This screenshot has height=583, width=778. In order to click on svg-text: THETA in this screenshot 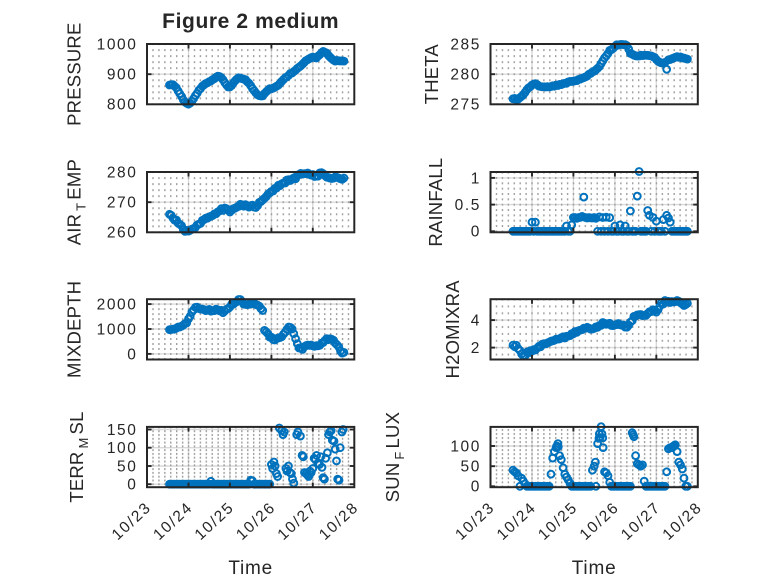, I will do `click(431, 74)`.